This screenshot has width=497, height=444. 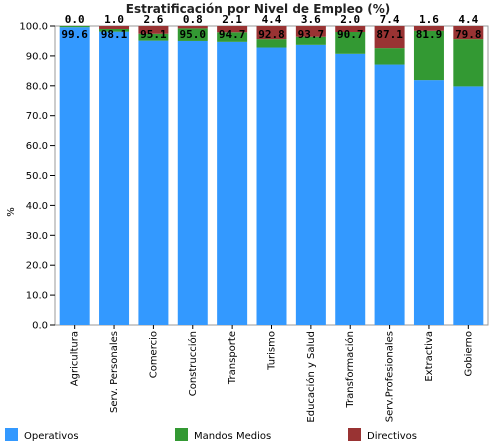 I want to click on category-label: Transformación, so click(x=350, y=370).